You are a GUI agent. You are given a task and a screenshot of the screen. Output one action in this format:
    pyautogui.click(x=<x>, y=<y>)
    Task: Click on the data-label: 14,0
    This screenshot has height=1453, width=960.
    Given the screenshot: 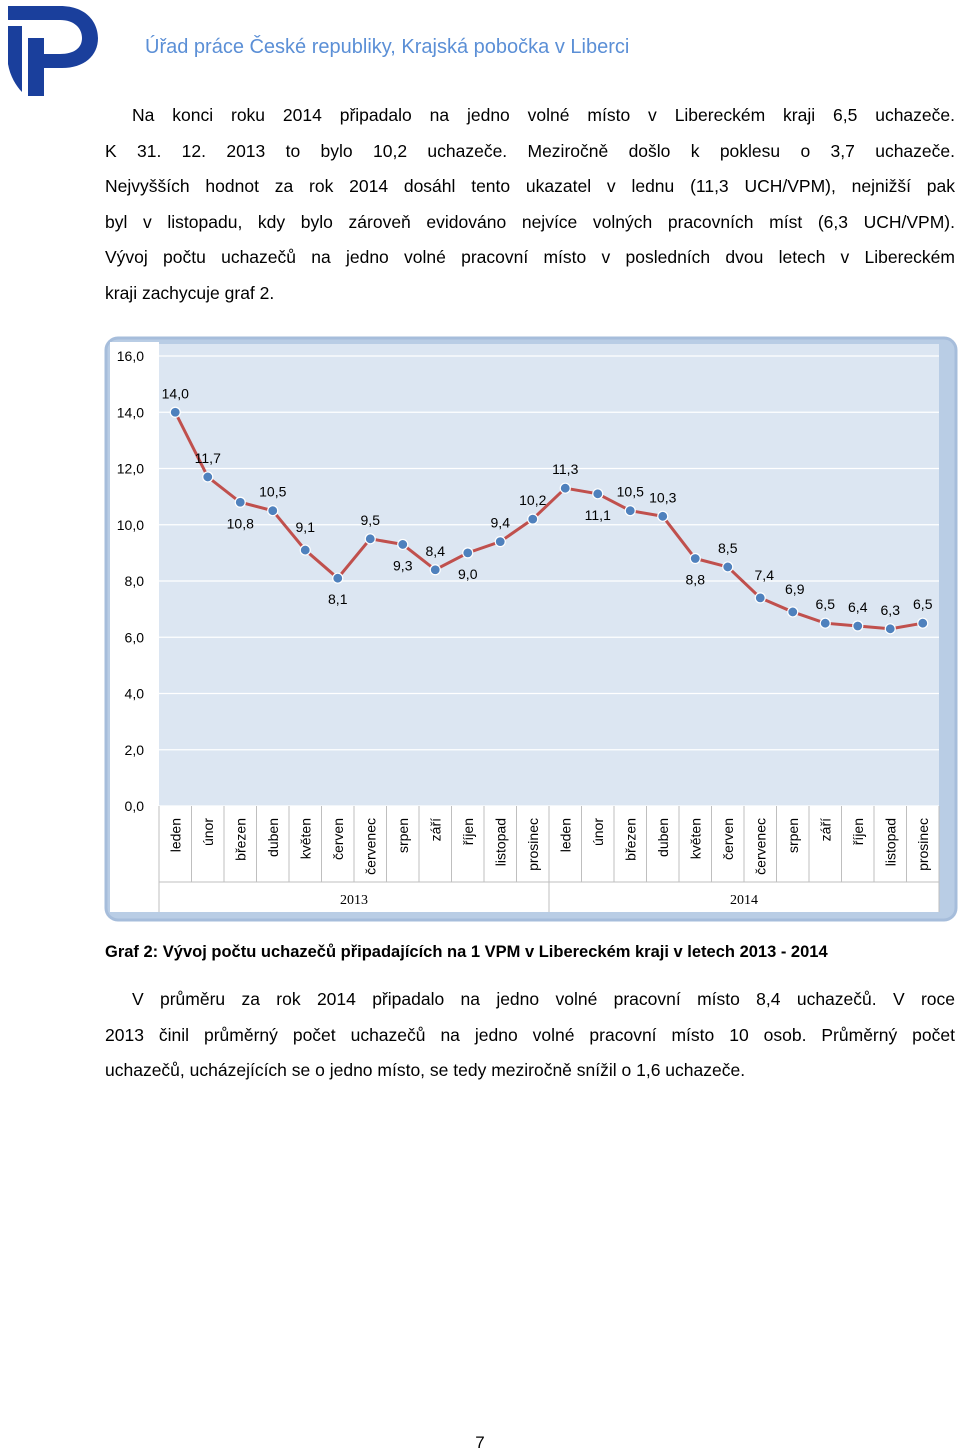 What is the action you would take?
    pyautogui.click(x=175, y=393)
    